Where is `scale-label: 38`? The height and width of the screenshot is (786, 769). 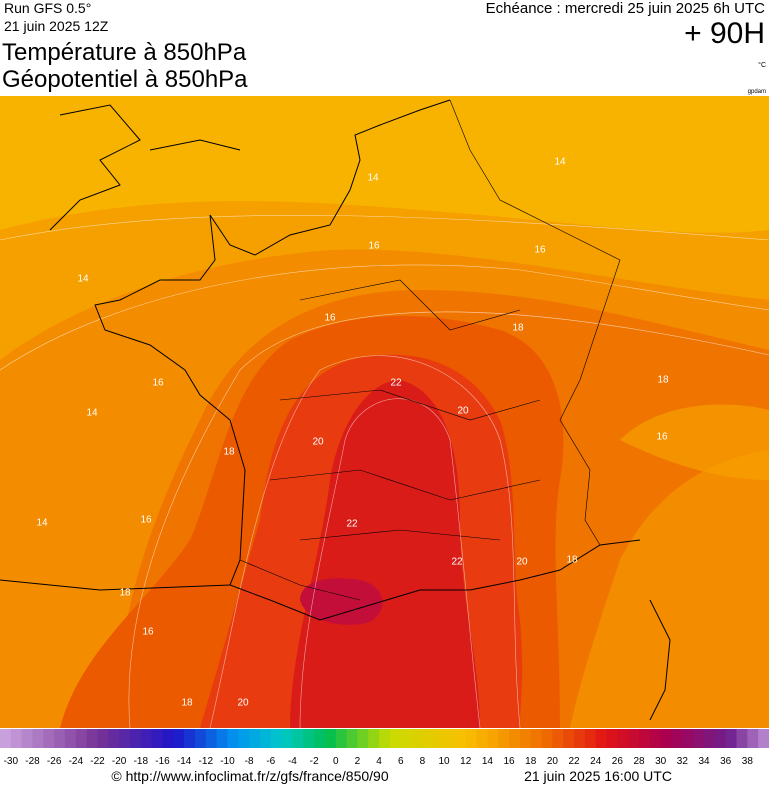
scale-label: 38 is located at coordinates (748, 761).